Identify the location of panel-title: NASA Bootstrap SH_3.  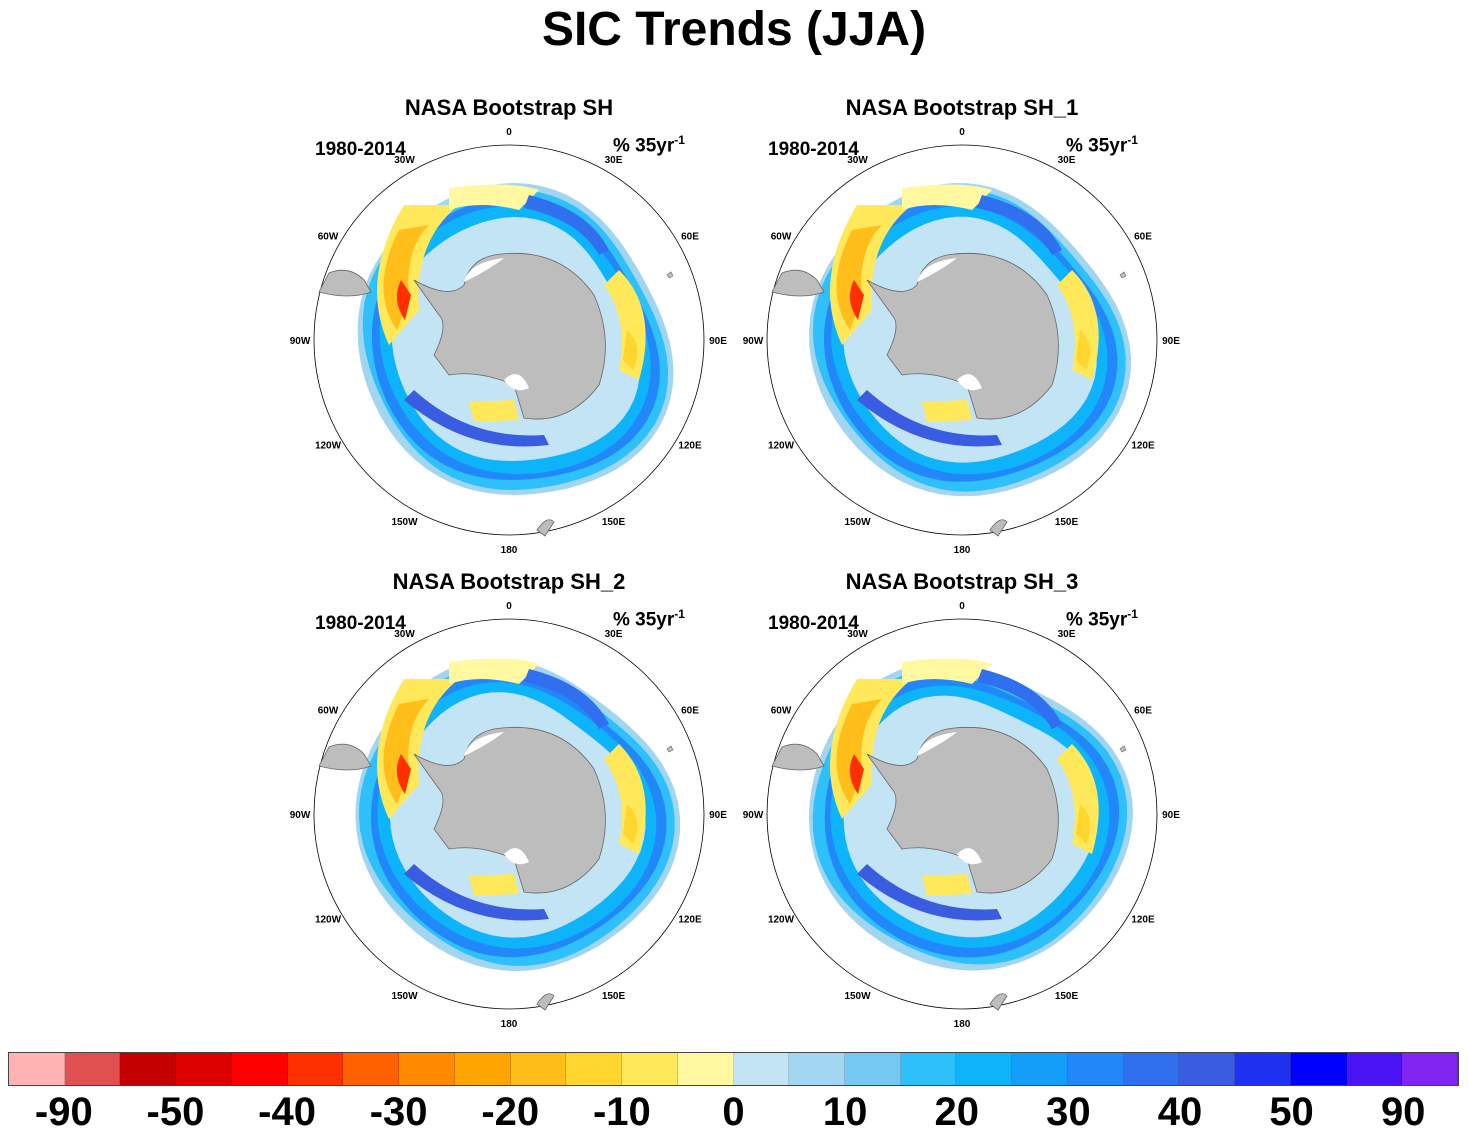
(962, 581).